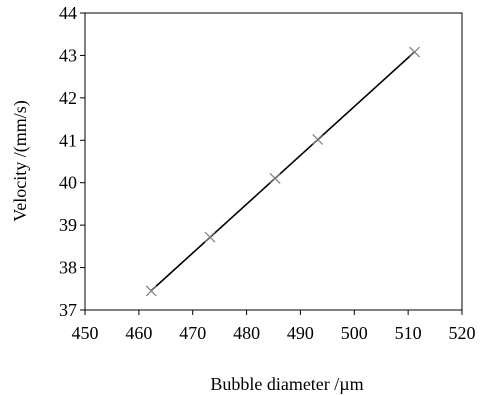 This screenshot has height=395, width=487. What do you see at coordinates (68, 183) in the screenshot?
I see `y-tick-label: 40` at bounding box center [68, 183].